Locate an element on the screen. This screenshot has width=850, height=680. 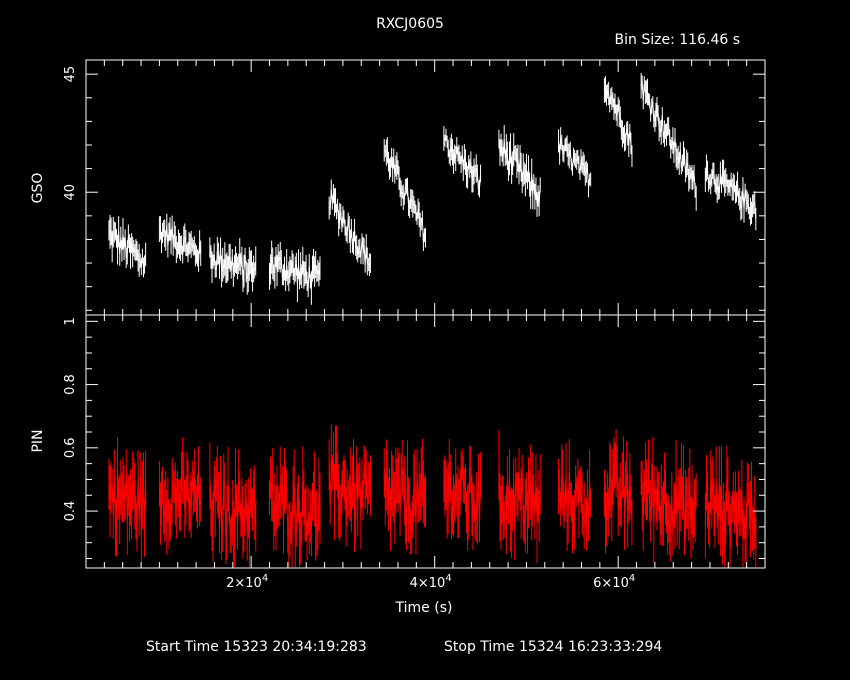
y-tick-label: 45 is located at coordinates (70, 74).